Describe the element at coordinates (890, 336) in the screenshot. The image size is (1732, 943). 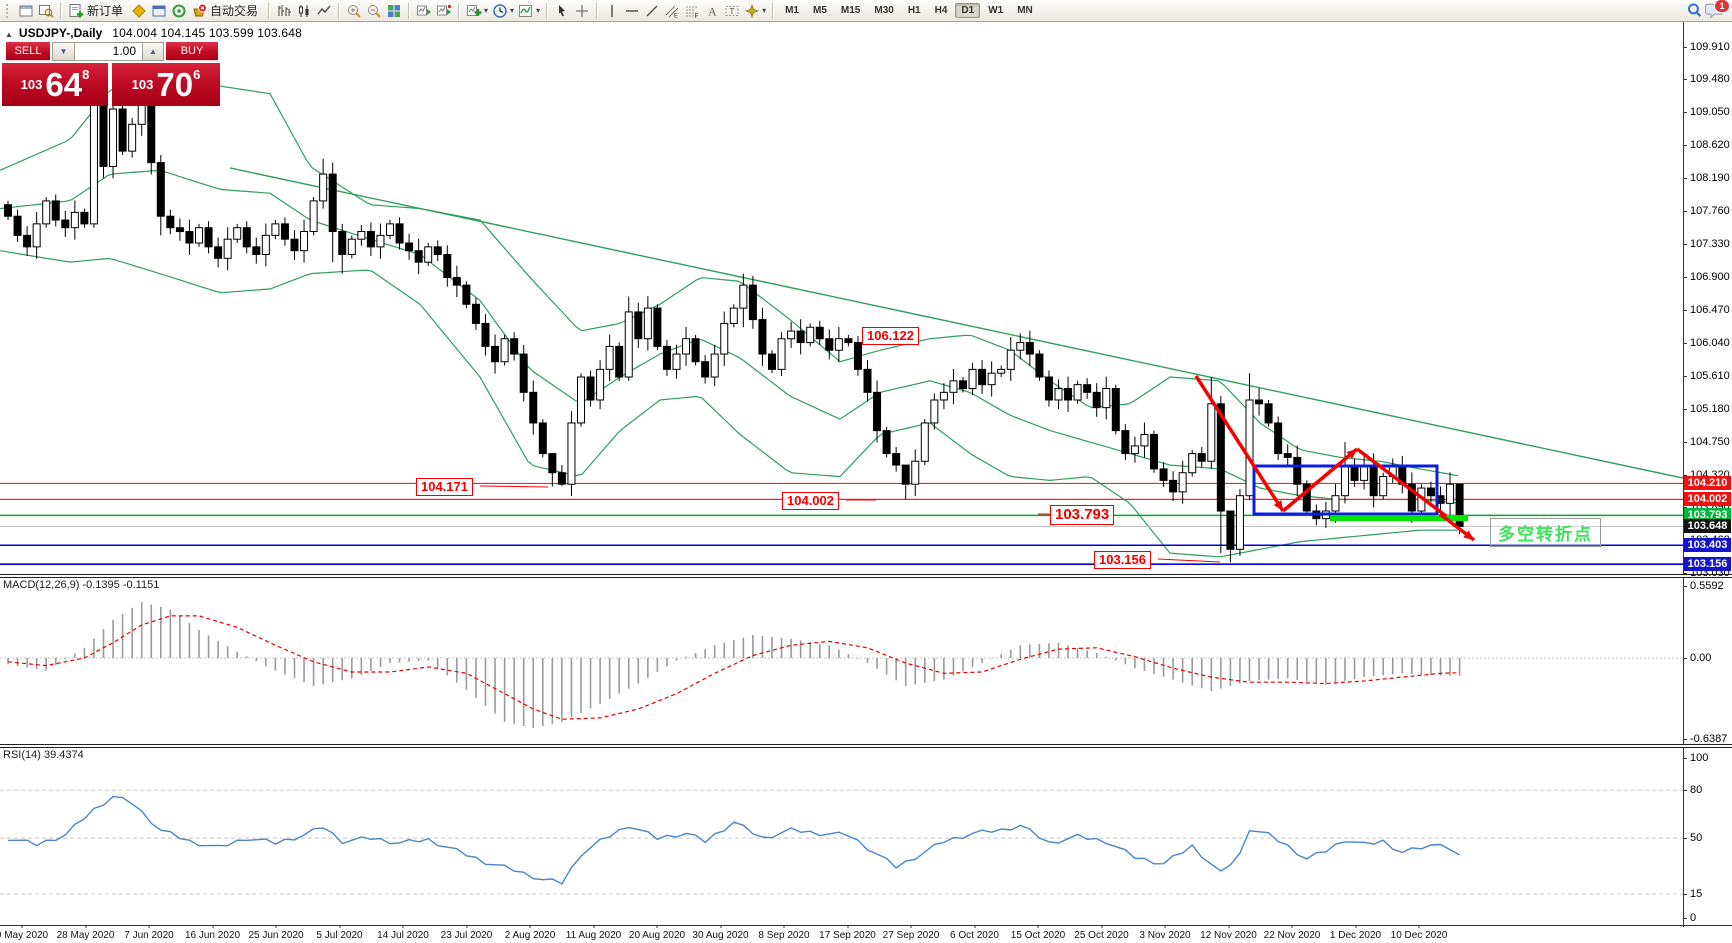
I see `price-callout-label: 106.122` at that location.